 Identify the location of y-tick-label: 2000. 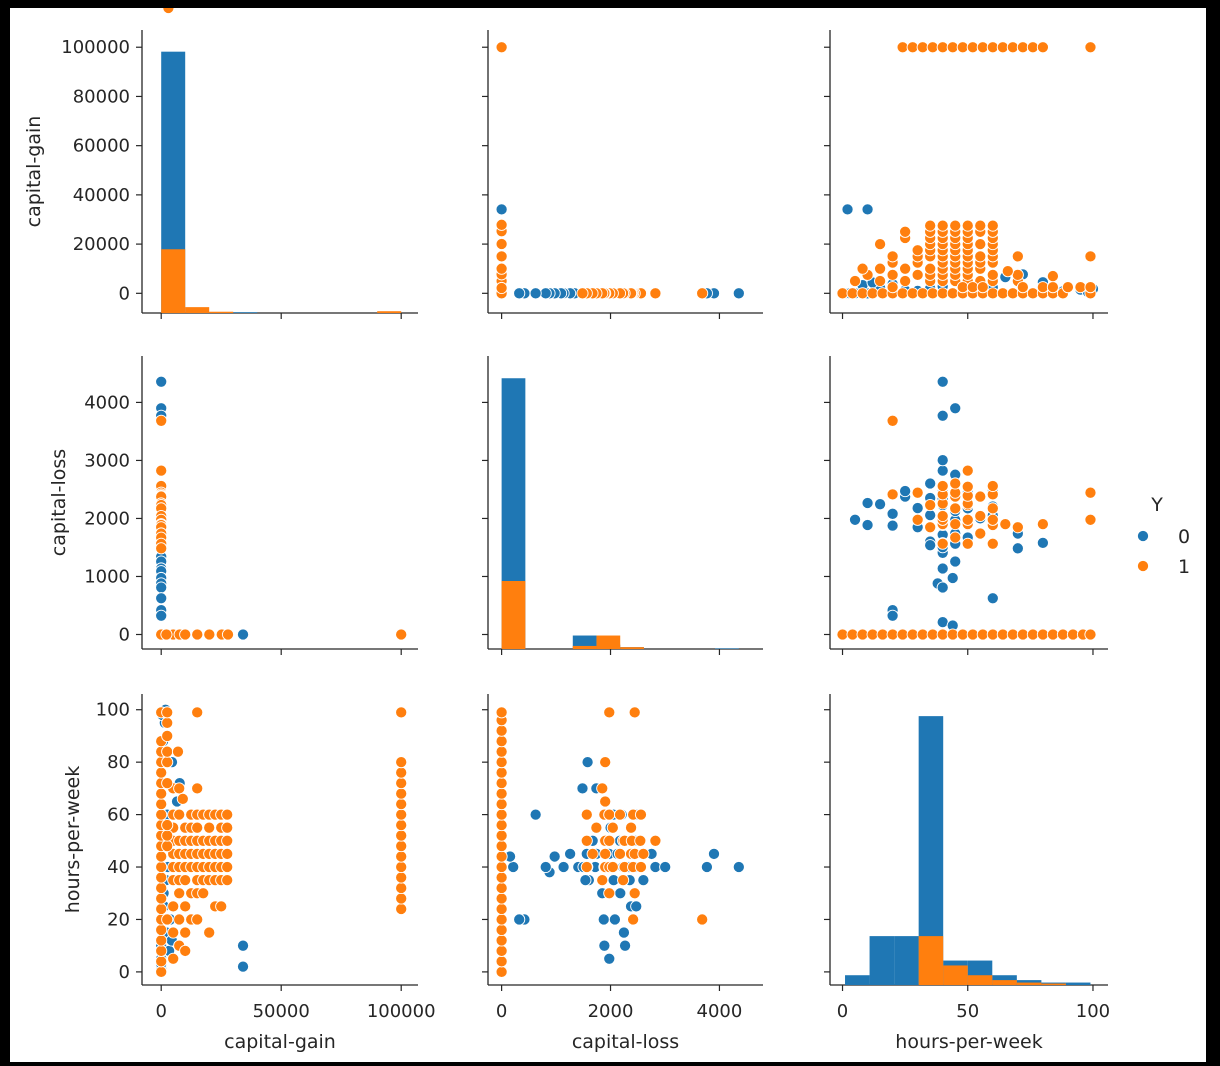
(107, 518).